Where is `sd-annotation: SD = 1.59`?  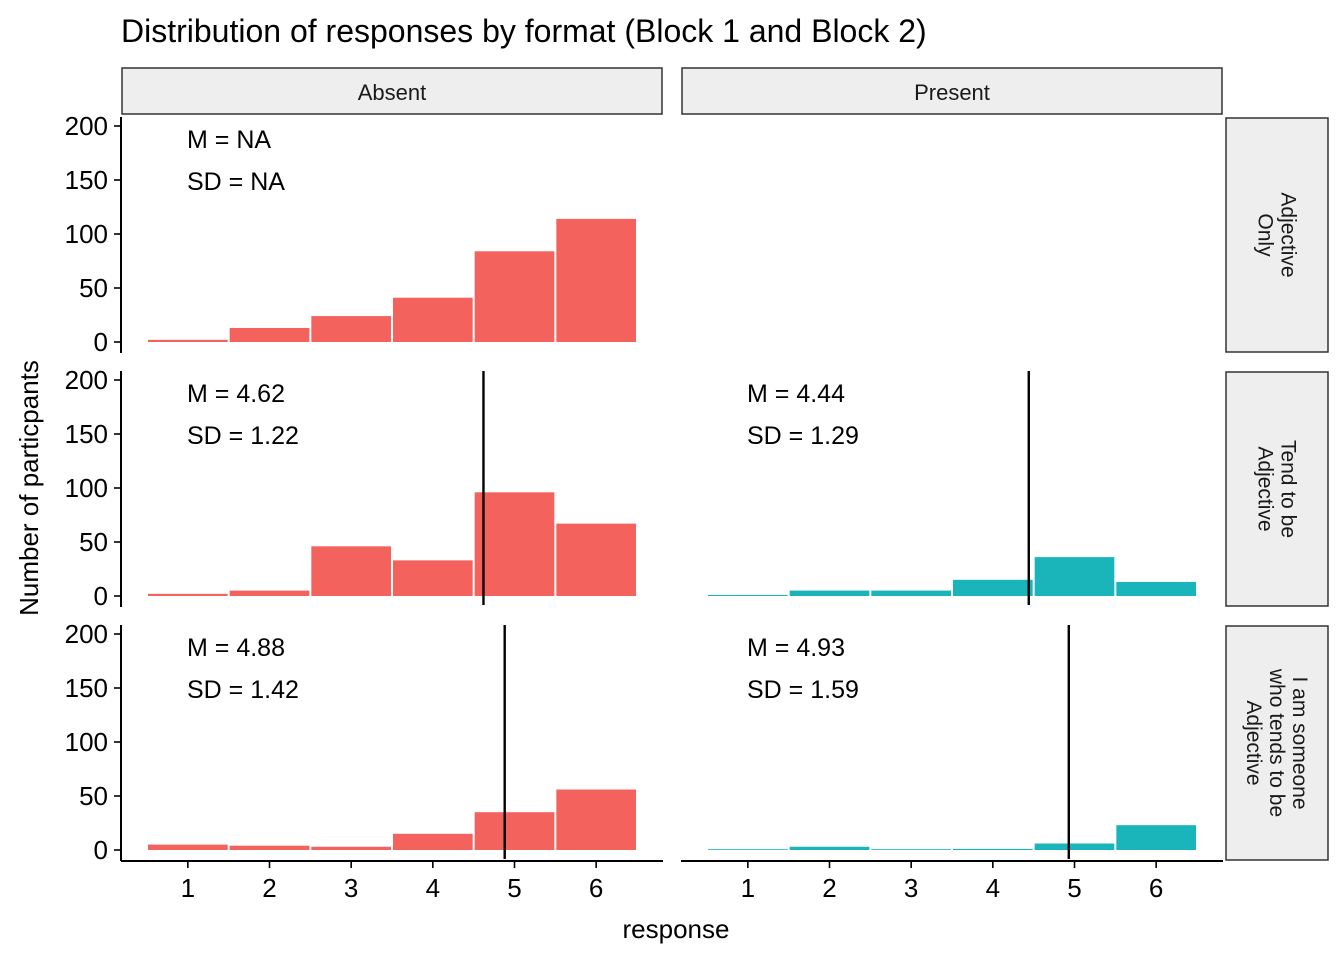
sd-annotation: SD = 1.59 is located at coordinates (803, 690).